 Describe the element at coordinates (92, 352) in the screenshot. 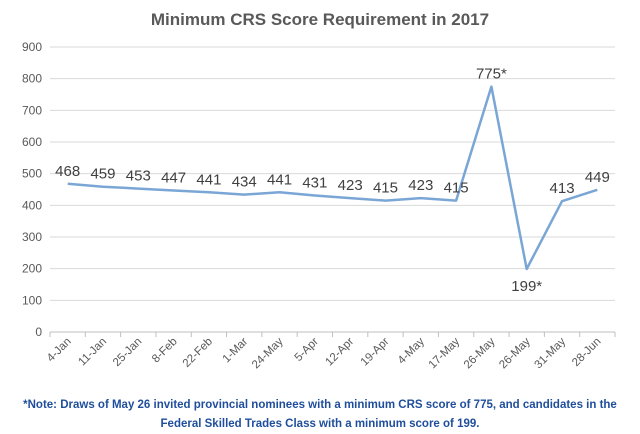

I see `x-tick-label: 11-Jan` at that location.